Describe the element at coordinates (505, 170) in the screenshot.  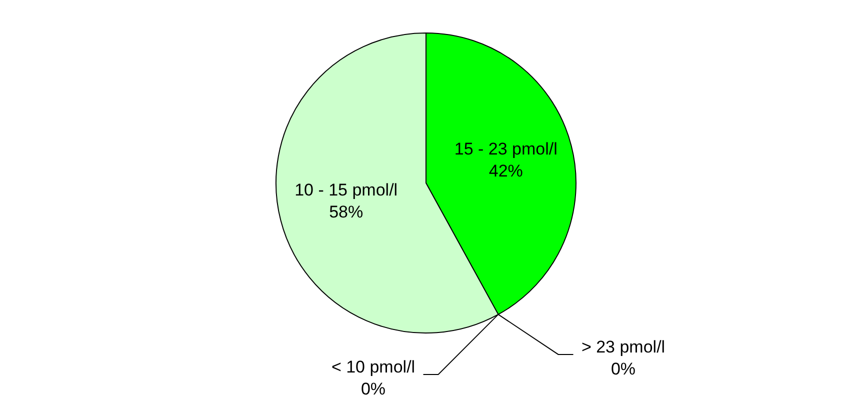
I see `data-label: 42%` at that location.